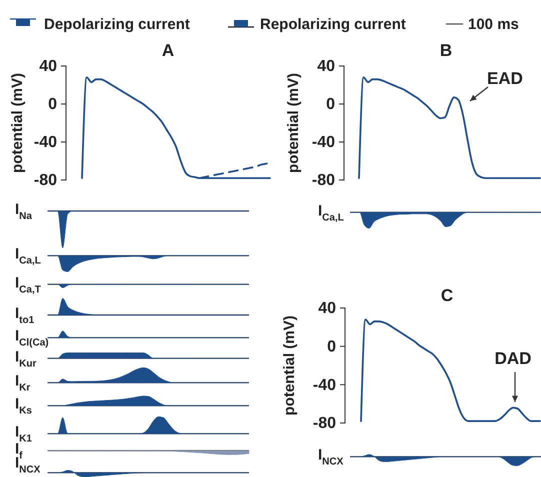 The width and height of the screenshot is (541, 477). What do you see at coordinates (331, 457) in the screenshot?
I see `y-axis-title: I$_{NCX}$` at bounding box center [331, 457].